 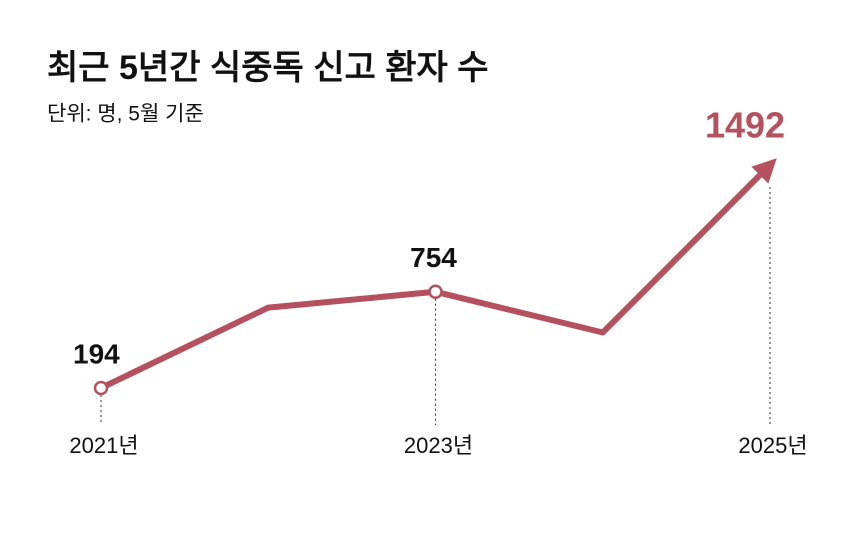 I want to click on data-label: 1492, so click(x=745, y=125).